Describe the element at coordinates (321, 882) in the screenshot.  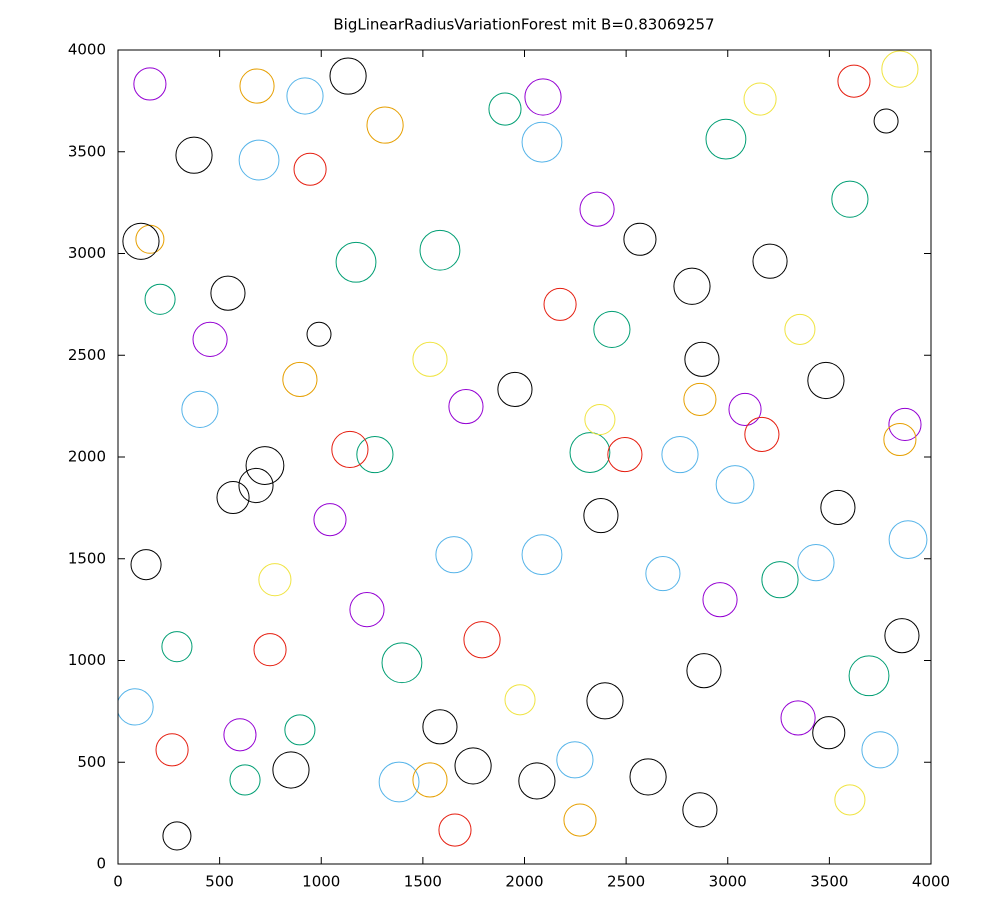
I see `x-tick-label: 1000` at that location.